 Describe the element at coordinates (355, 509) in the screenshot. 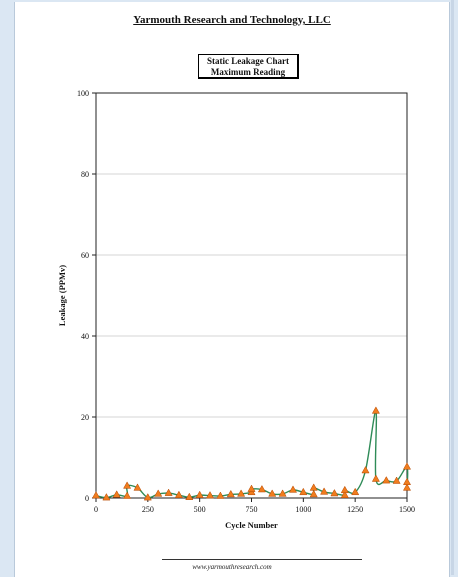

I see `x-tick-label: 1250` at that location.